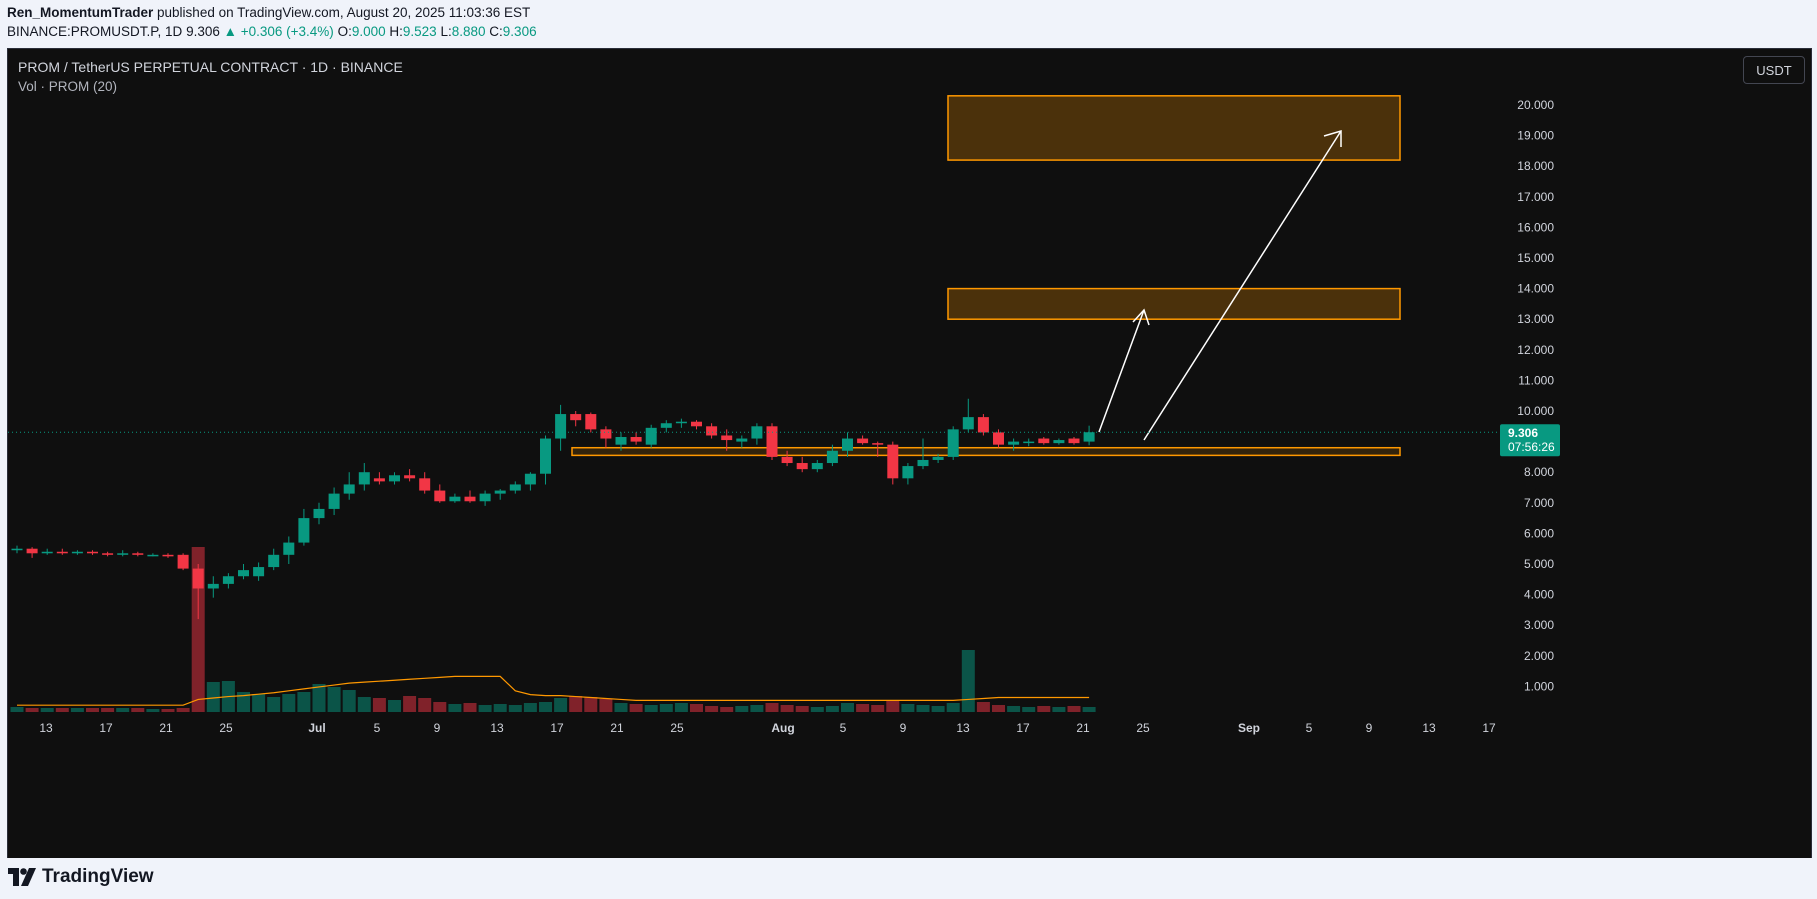 The image size is (1817, 899). What do you see at coordinates (1369, 728) in the screenshot?
I see `x-axis-tick-label: 9` at bounding box center [1369, 728].